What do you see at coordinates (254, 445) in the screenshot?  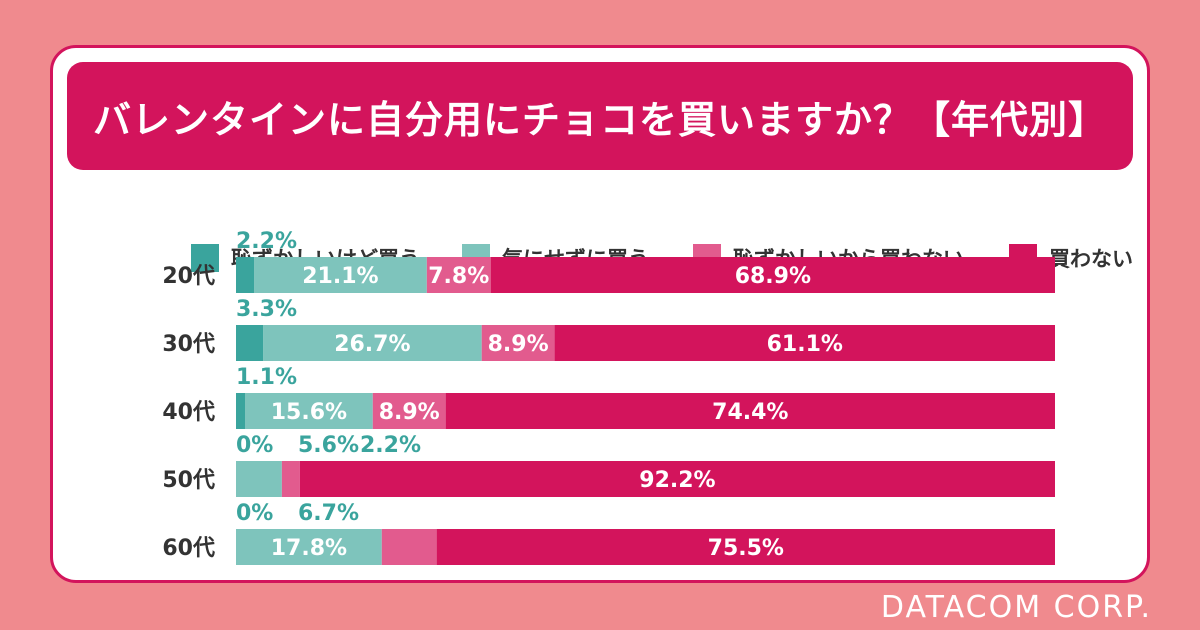 I see `value-label-3-0: 0%` at bounding box center [254, 445].